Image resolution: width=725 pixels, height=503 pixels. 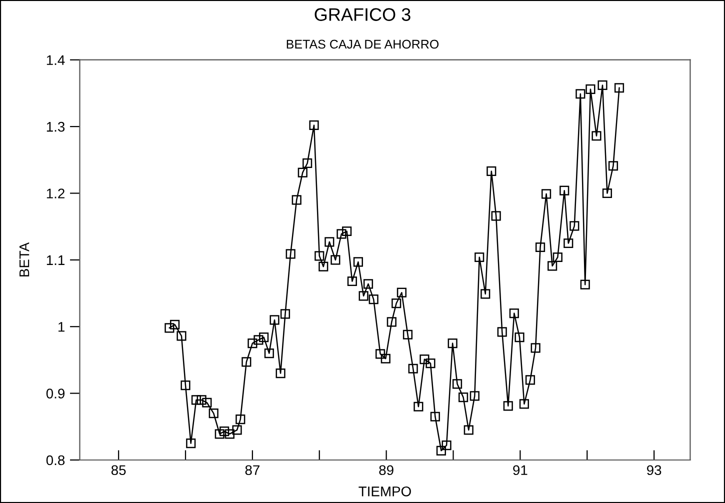 What do you see at coordinates (55, 193) in the screenshot?
I see `y-tick-label: 1.2` at bounding box center [55, 193].